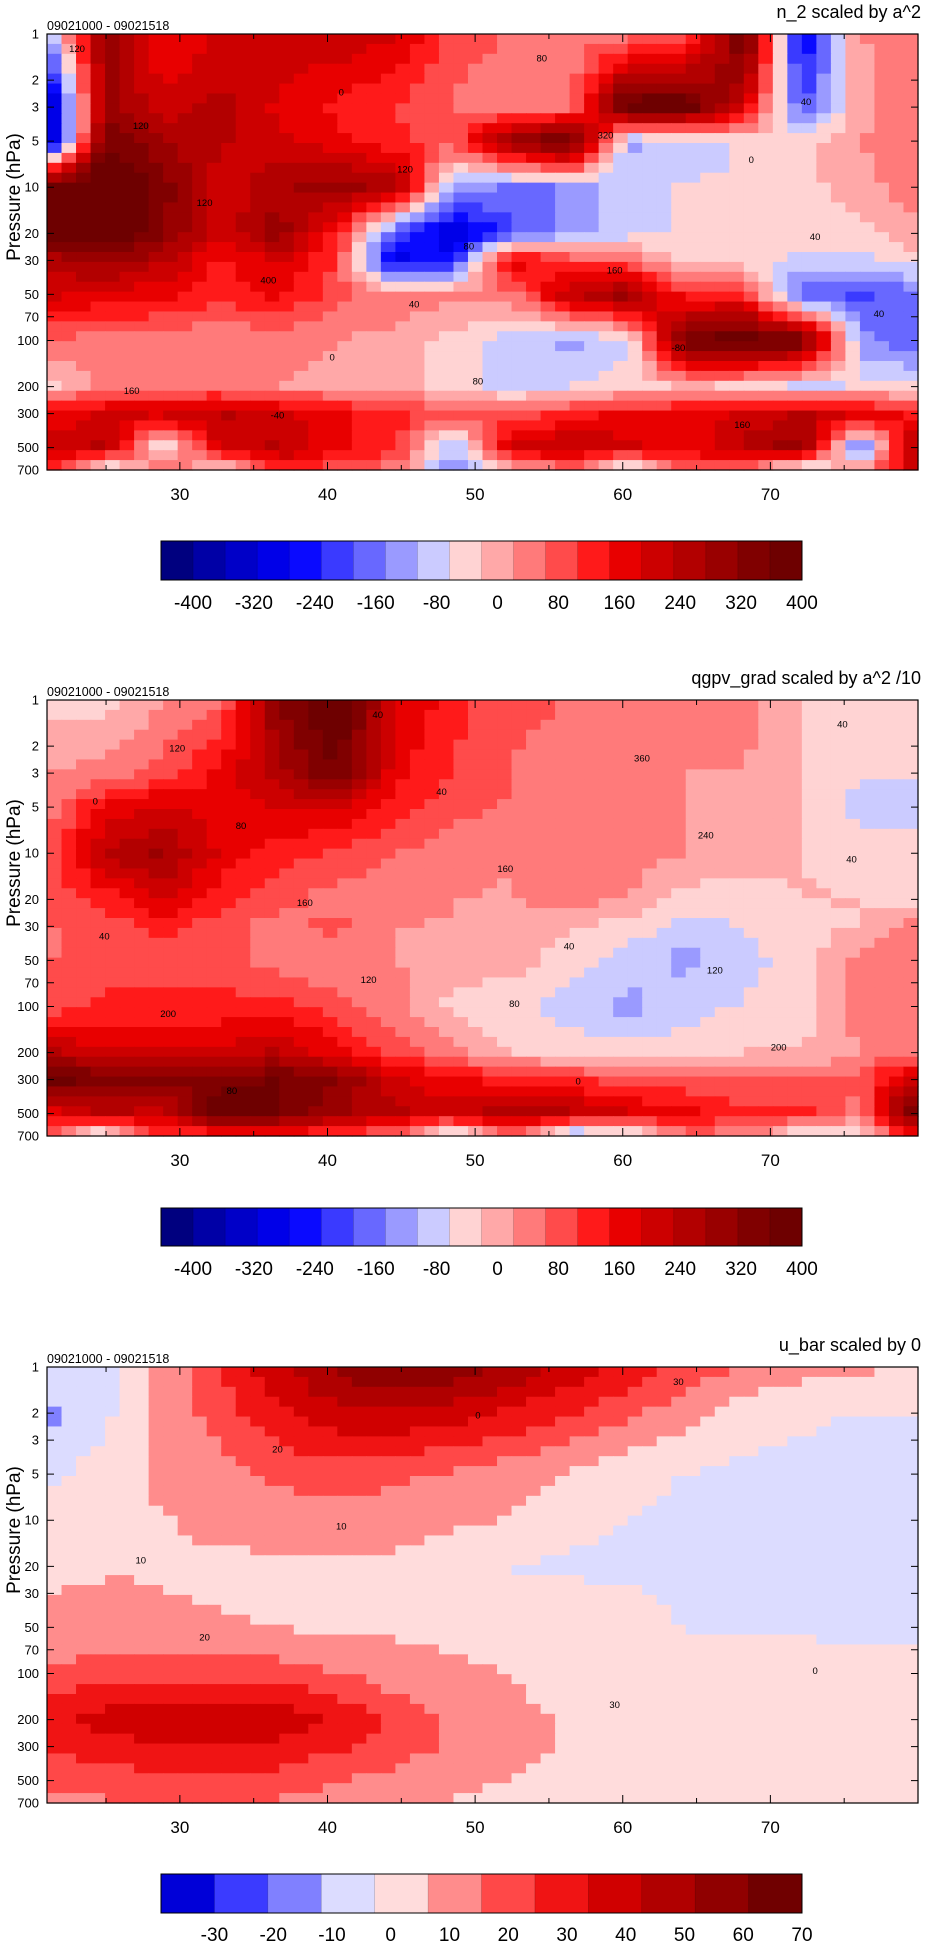 The image size is (930, 1943). What do you see at coordinates (331, 357) in the screenshot?
I see `contour-label: 0` at bounding box center [331, 357].